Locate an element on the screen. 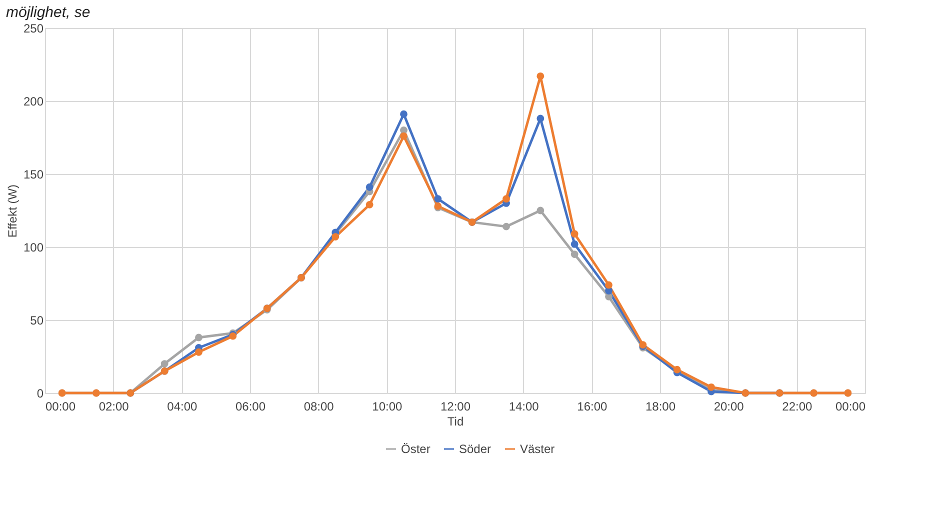 The height and width of the screenshot is (517, 939). x-tick-label: 22:00 is located at coordinates (797, 407).